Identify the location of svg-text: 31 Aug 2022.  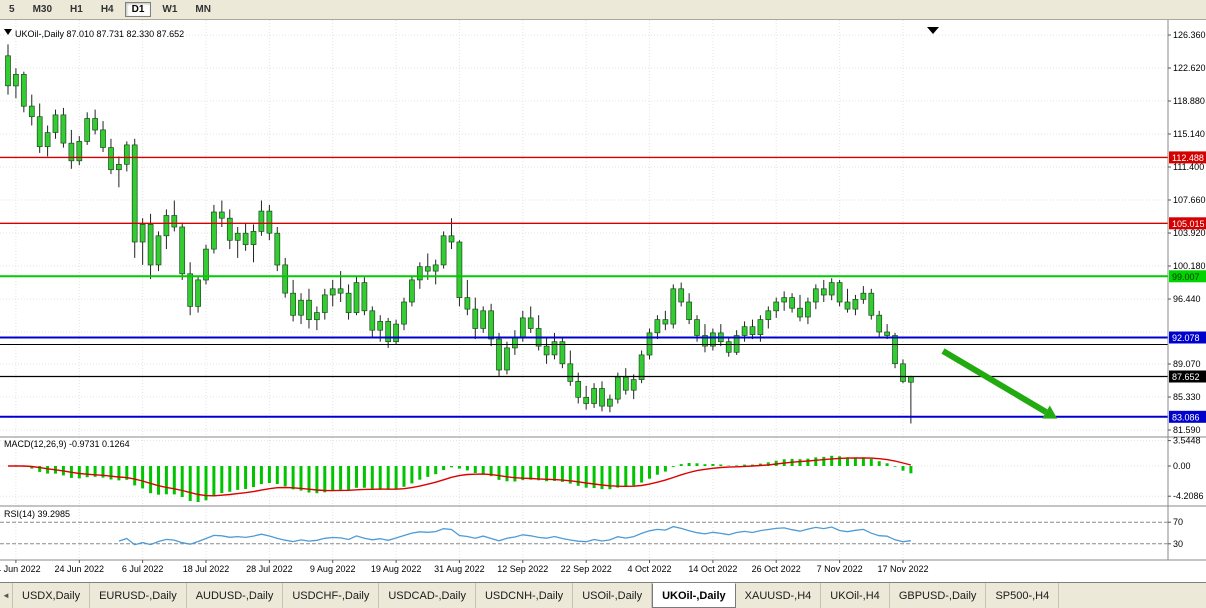
(459, 569).